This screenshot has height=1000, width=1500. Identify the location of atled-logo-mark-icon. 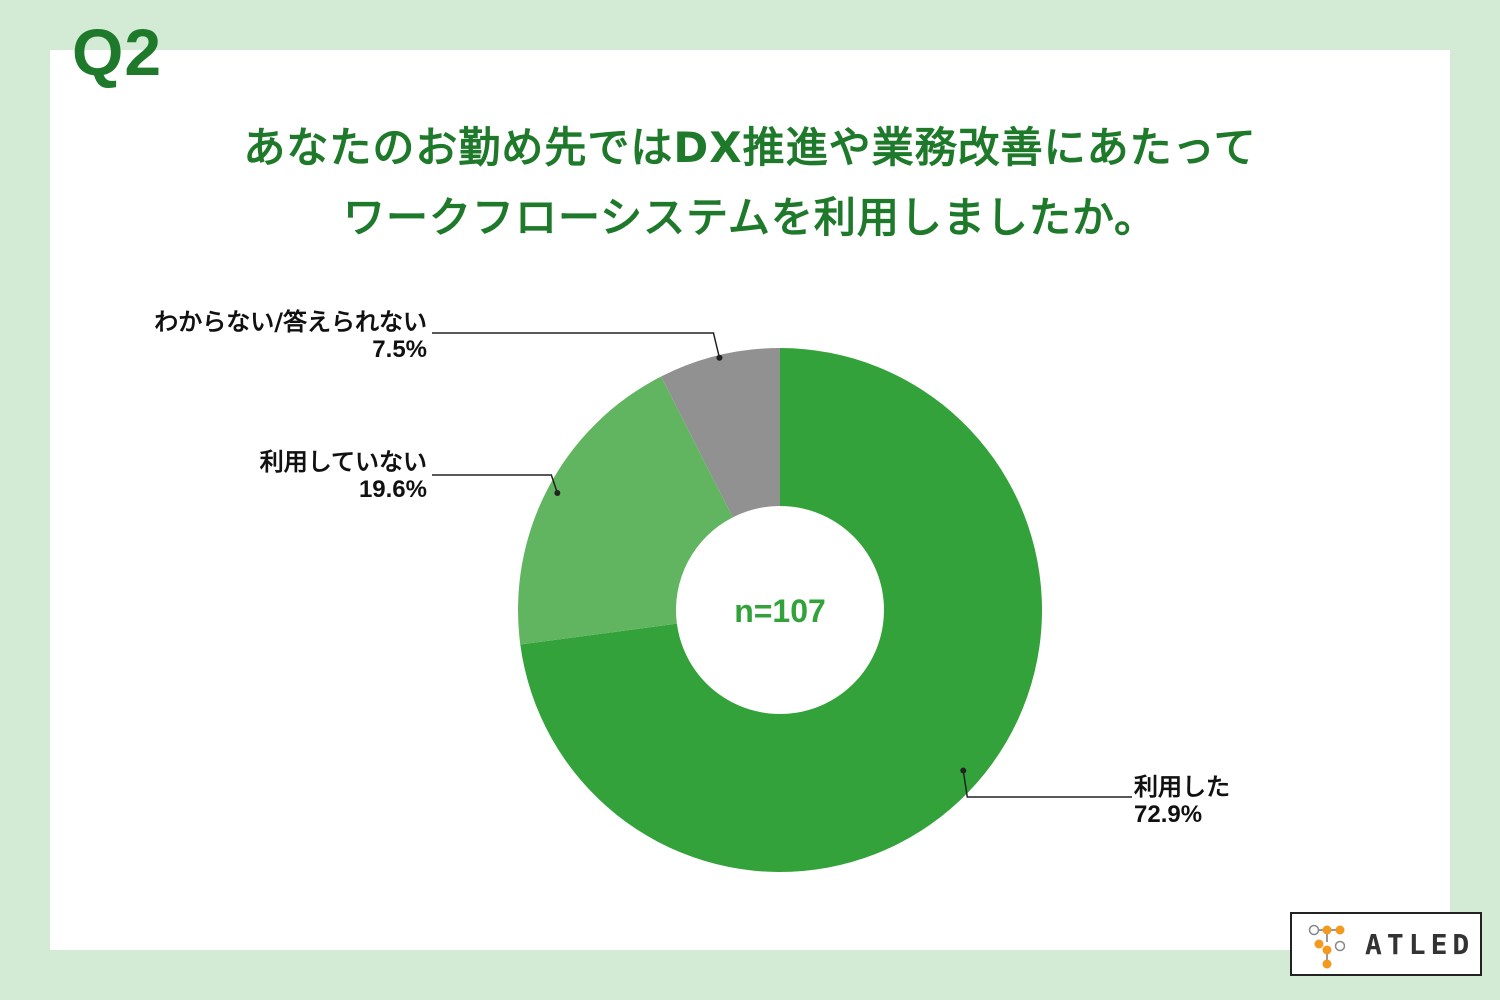
(1327, 946).